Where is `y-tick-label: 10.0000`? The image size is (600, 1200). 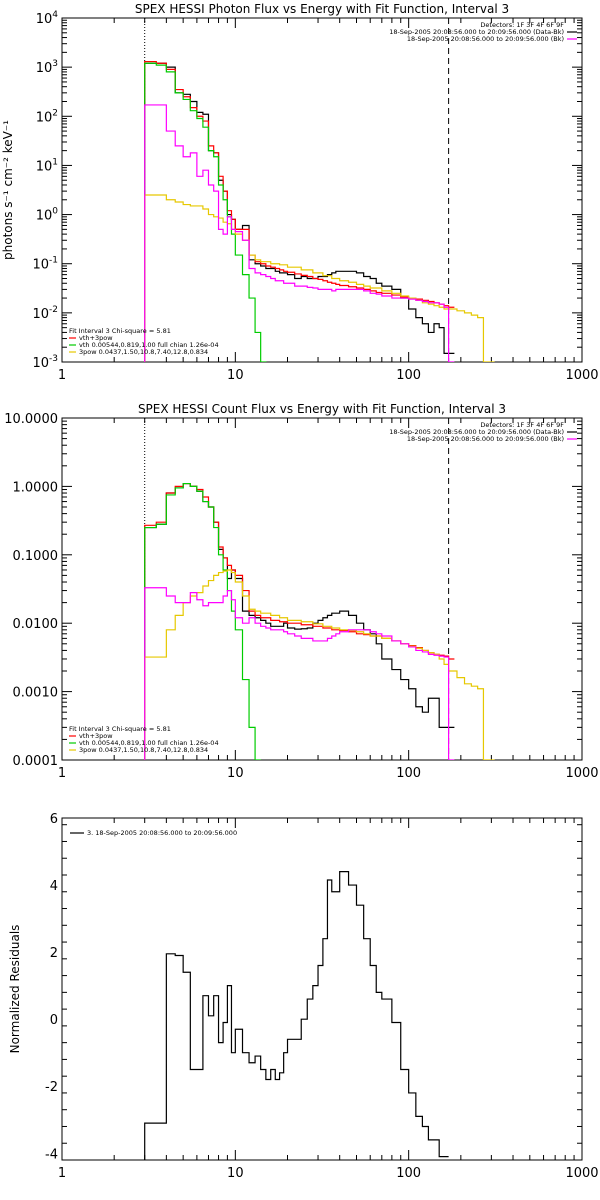 y-tick-label: 10.0000 is located at coordinates (31, 419).